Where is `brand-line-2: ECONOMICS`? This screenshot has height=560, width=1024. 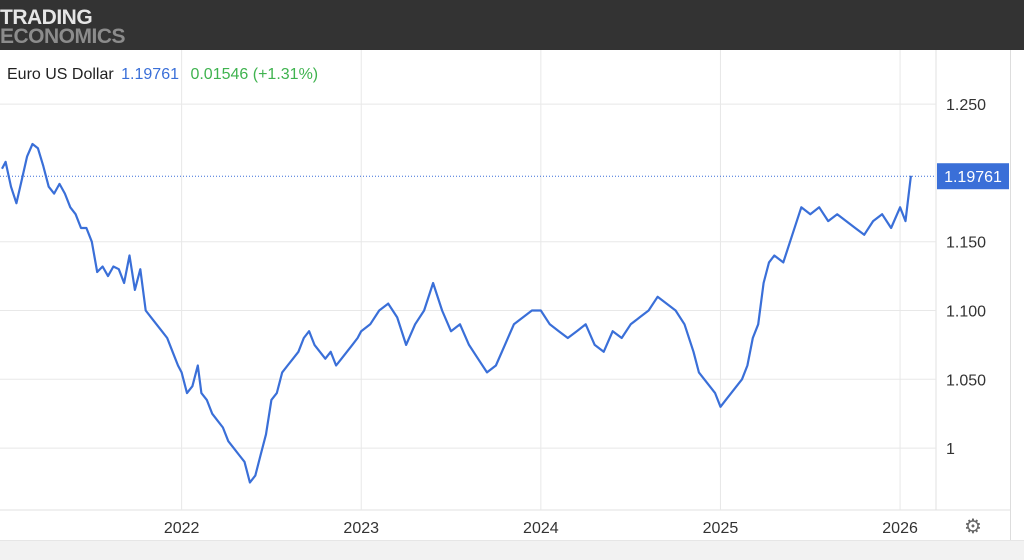
brand-line-2: ECONOMICS is located at coordinates (63, 36).